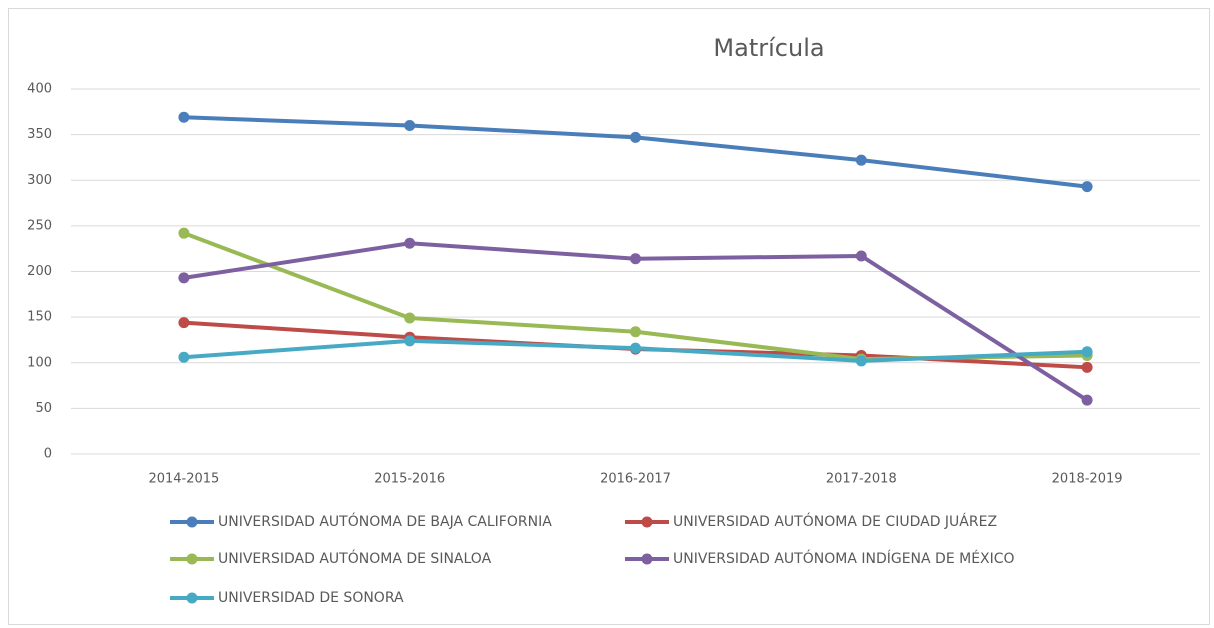 Image resolution: width=1214 pixels, height=628 pixels. What do you see at coordinates (844, 558) in the screenshot?
I see `legend-label: UNIVERSIDAD AUTÓNOMA INDÍGENA DE MÉXICO` at bounding box center [844, 558].